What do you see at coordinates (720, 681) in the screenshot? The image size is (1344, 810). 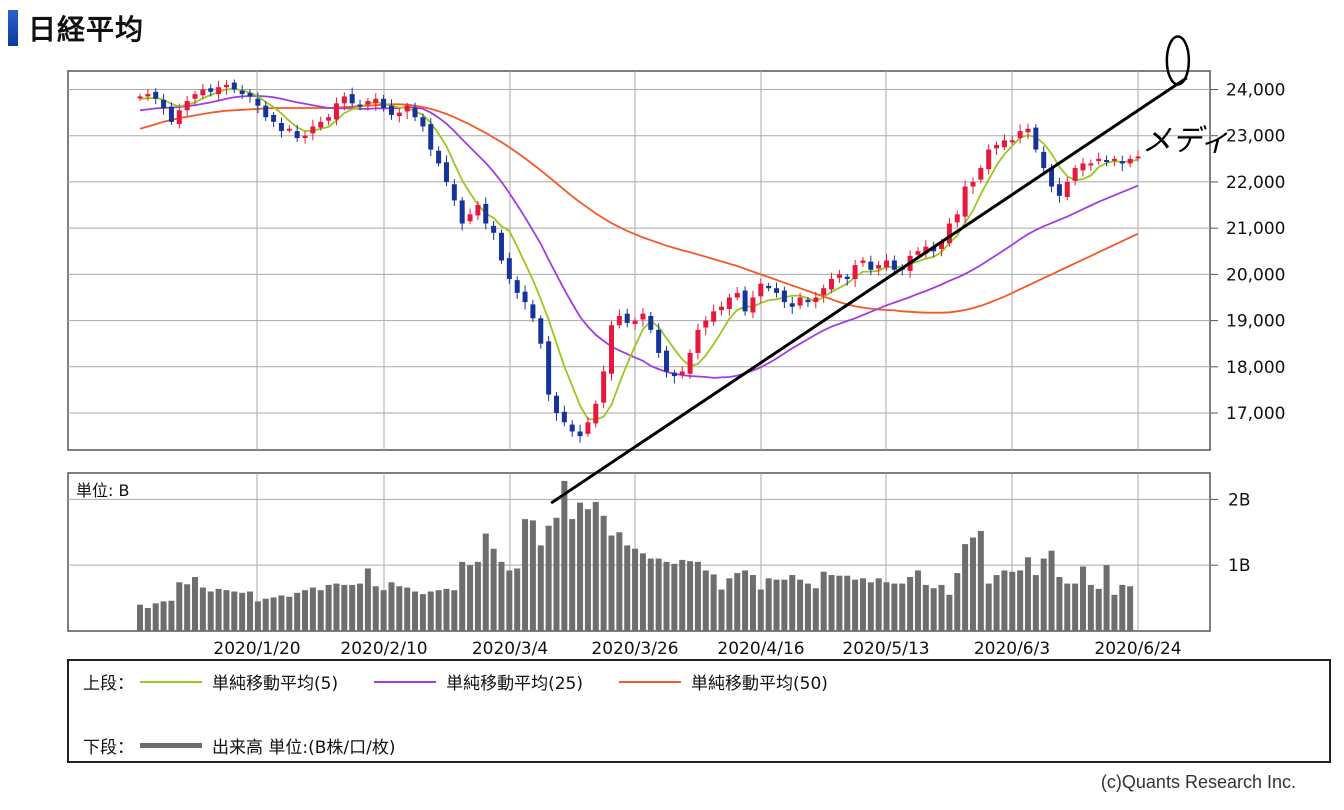 I see `legend-item-ma50: 単純移動平均(50)` at bounding box center [720, 681].